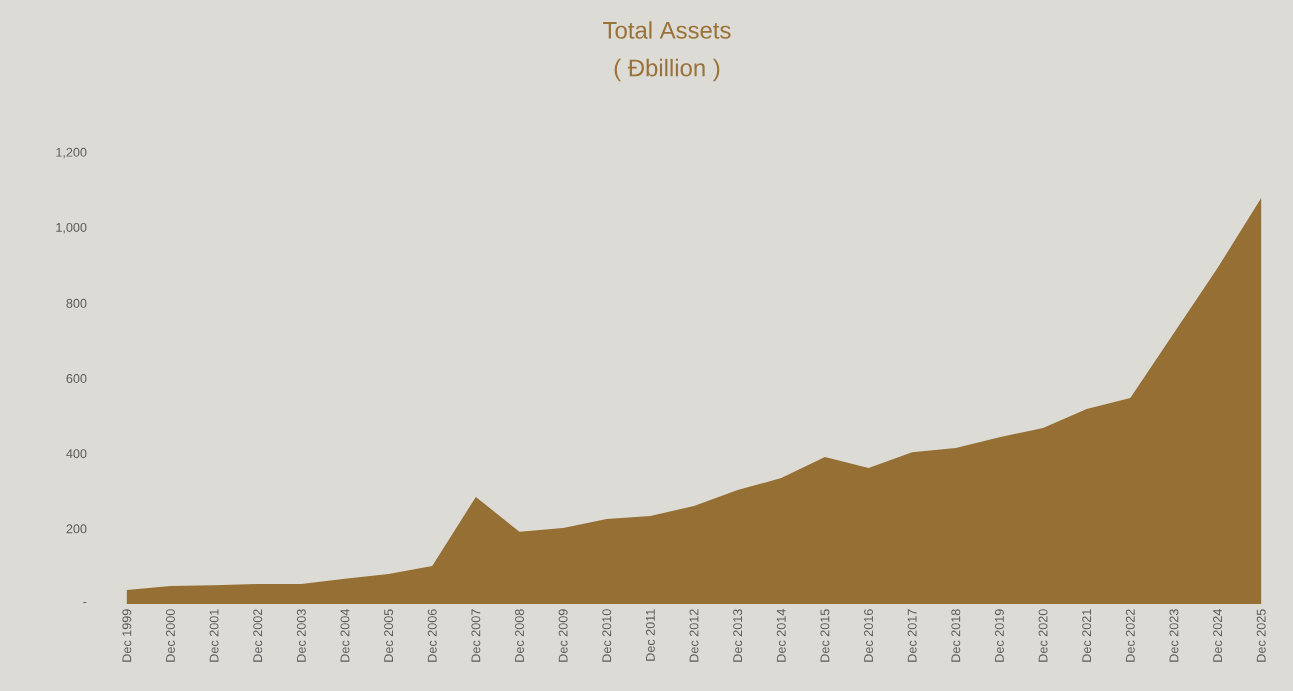  Describe the element at coordinates (1130, 635) in the screenshot. I see `x-tick-label: Dec 2022` at that location.